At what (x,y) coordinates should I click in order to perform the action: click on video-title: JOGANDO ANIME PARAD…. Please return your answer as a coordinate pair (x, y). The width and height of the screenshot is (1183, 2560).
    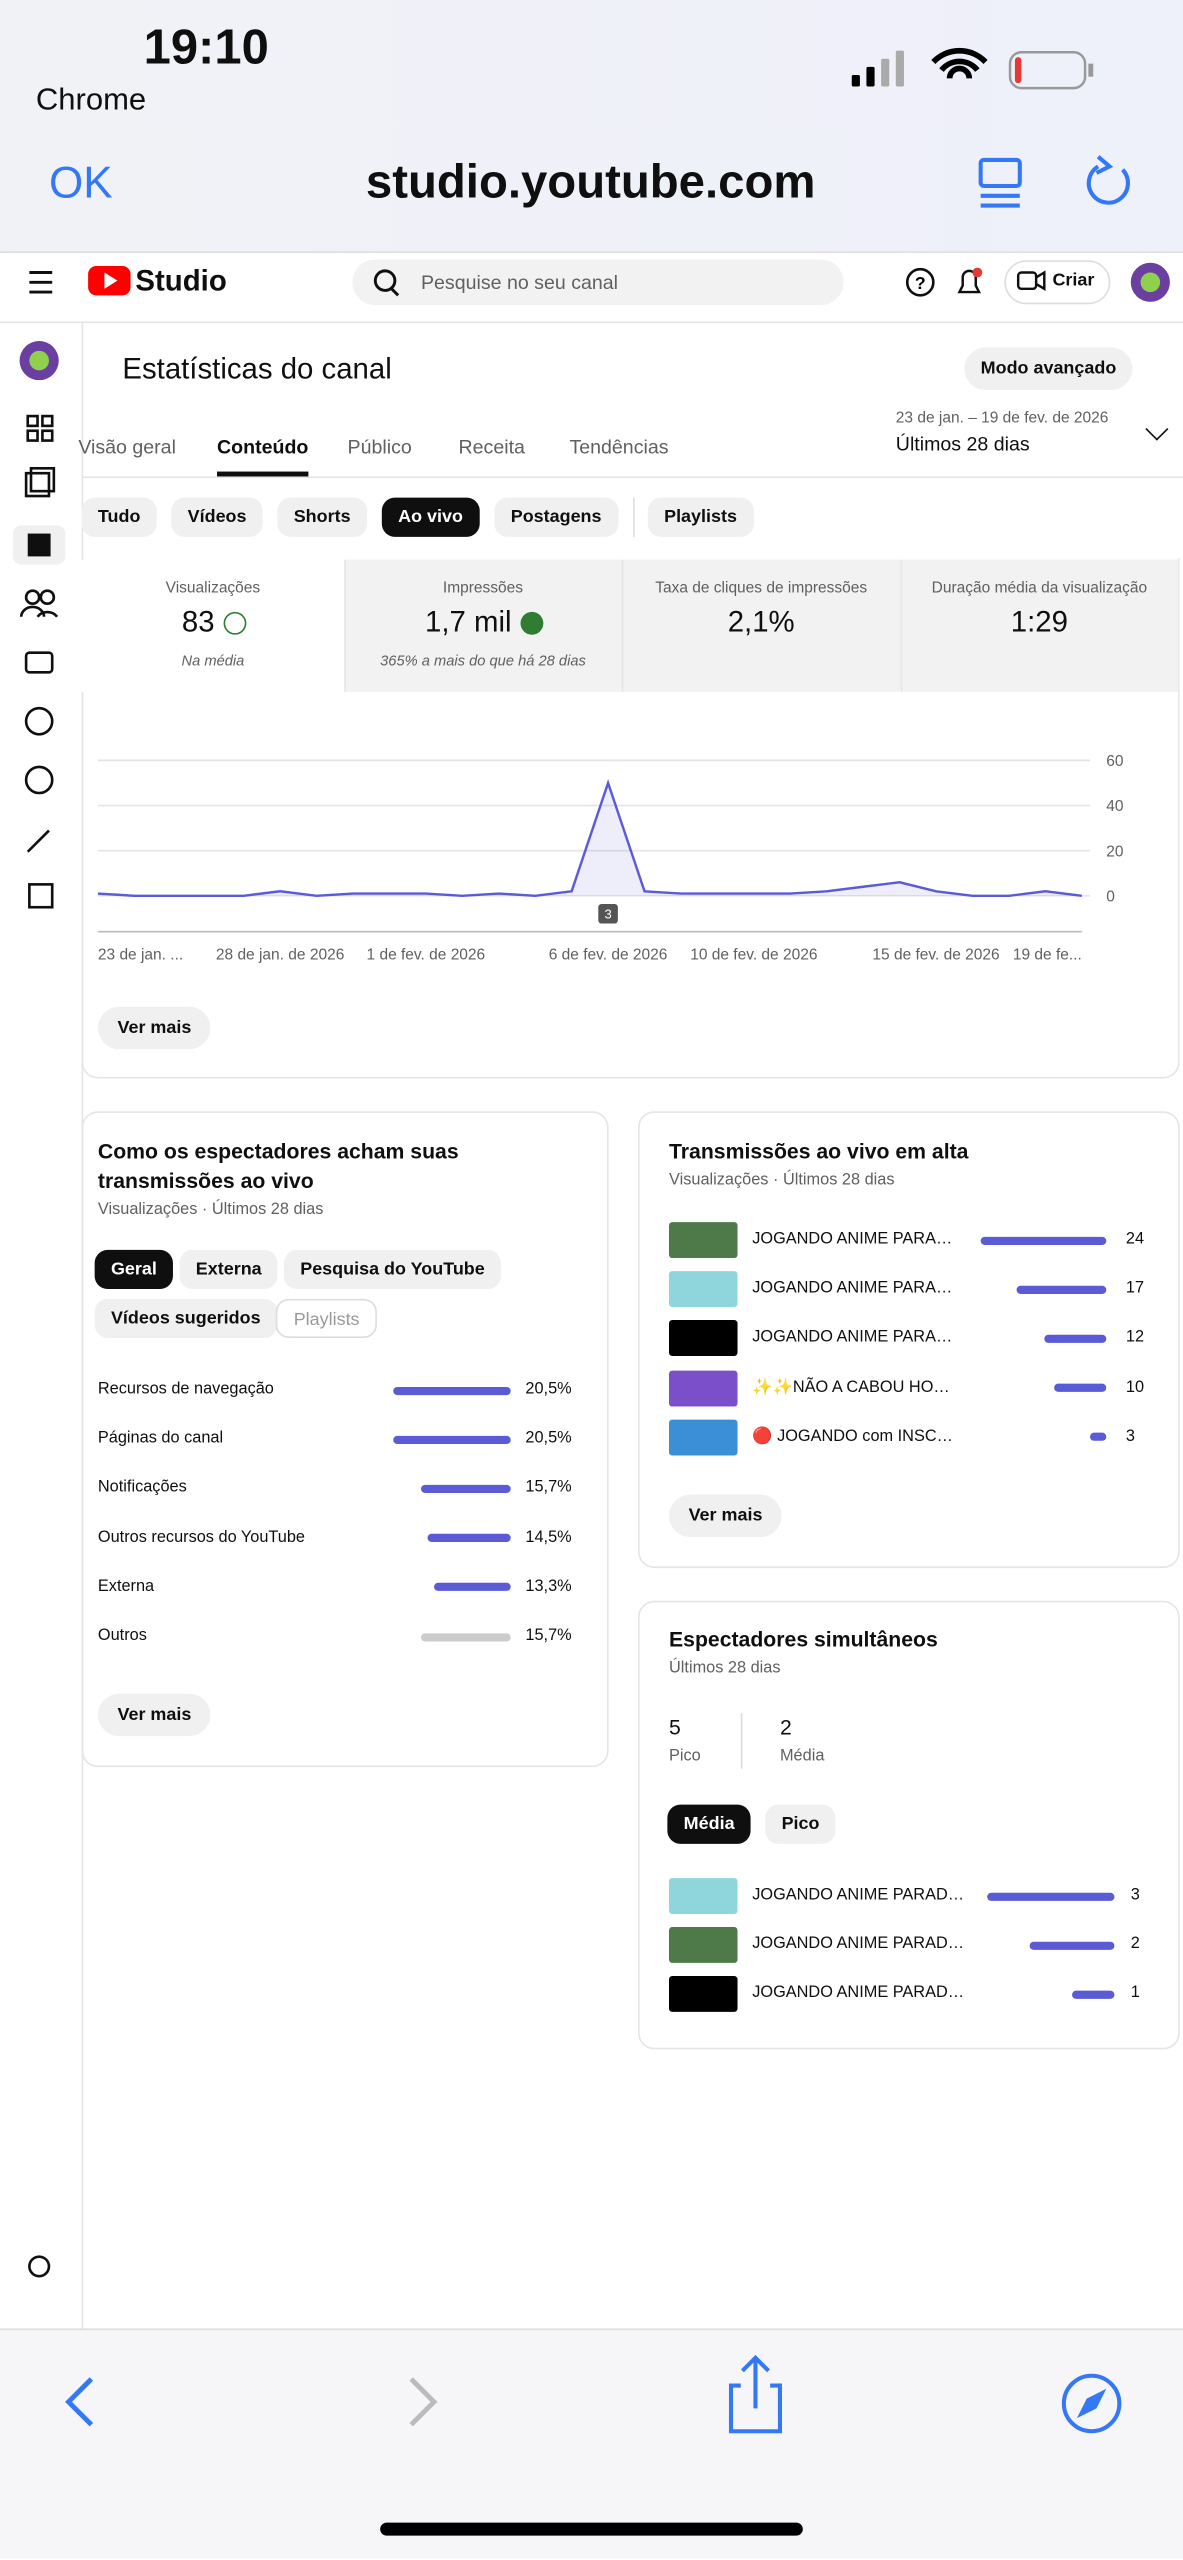
    Looking at the image, I should click on (858, 1895).